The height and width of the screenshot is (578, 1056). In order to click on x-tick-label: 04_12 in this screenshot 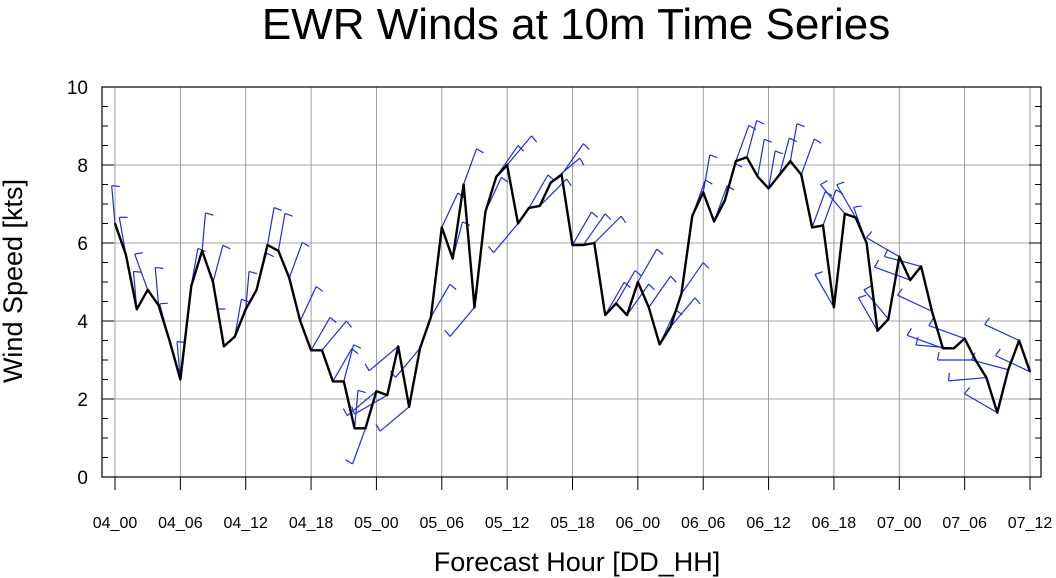, I will do `click(245, 523)`.